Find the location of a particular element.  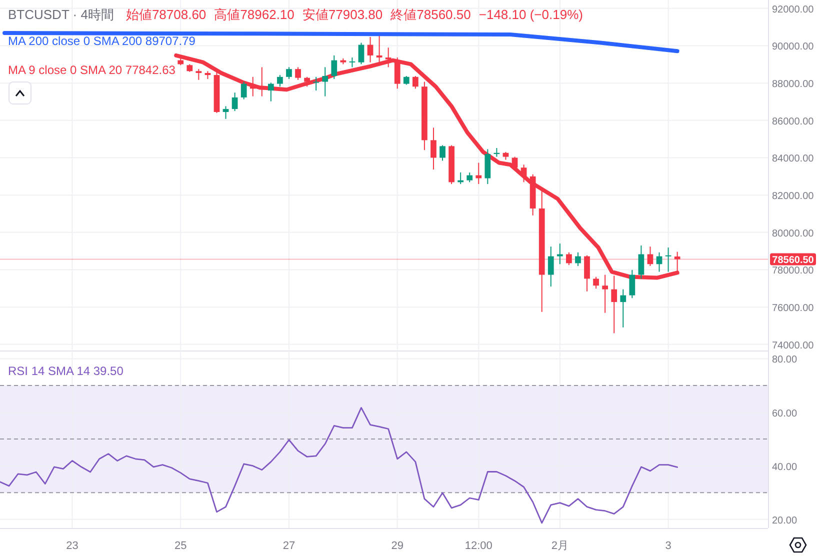

annotation: 始値78708.60 is located at coordinates (166, 14).